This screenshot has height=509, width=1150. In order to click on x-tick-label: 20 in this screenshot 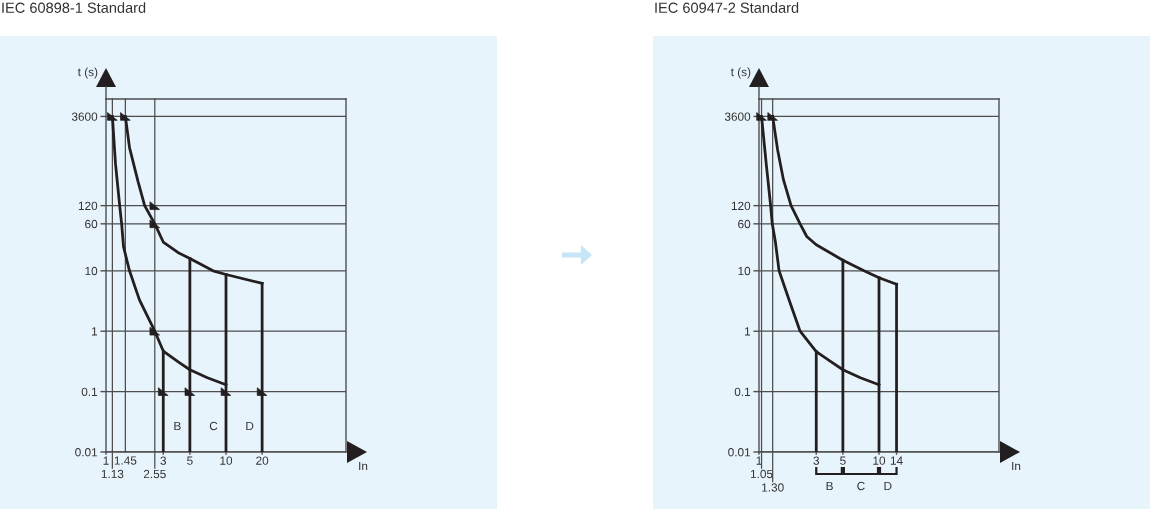, I will do `click(262, 460)`.